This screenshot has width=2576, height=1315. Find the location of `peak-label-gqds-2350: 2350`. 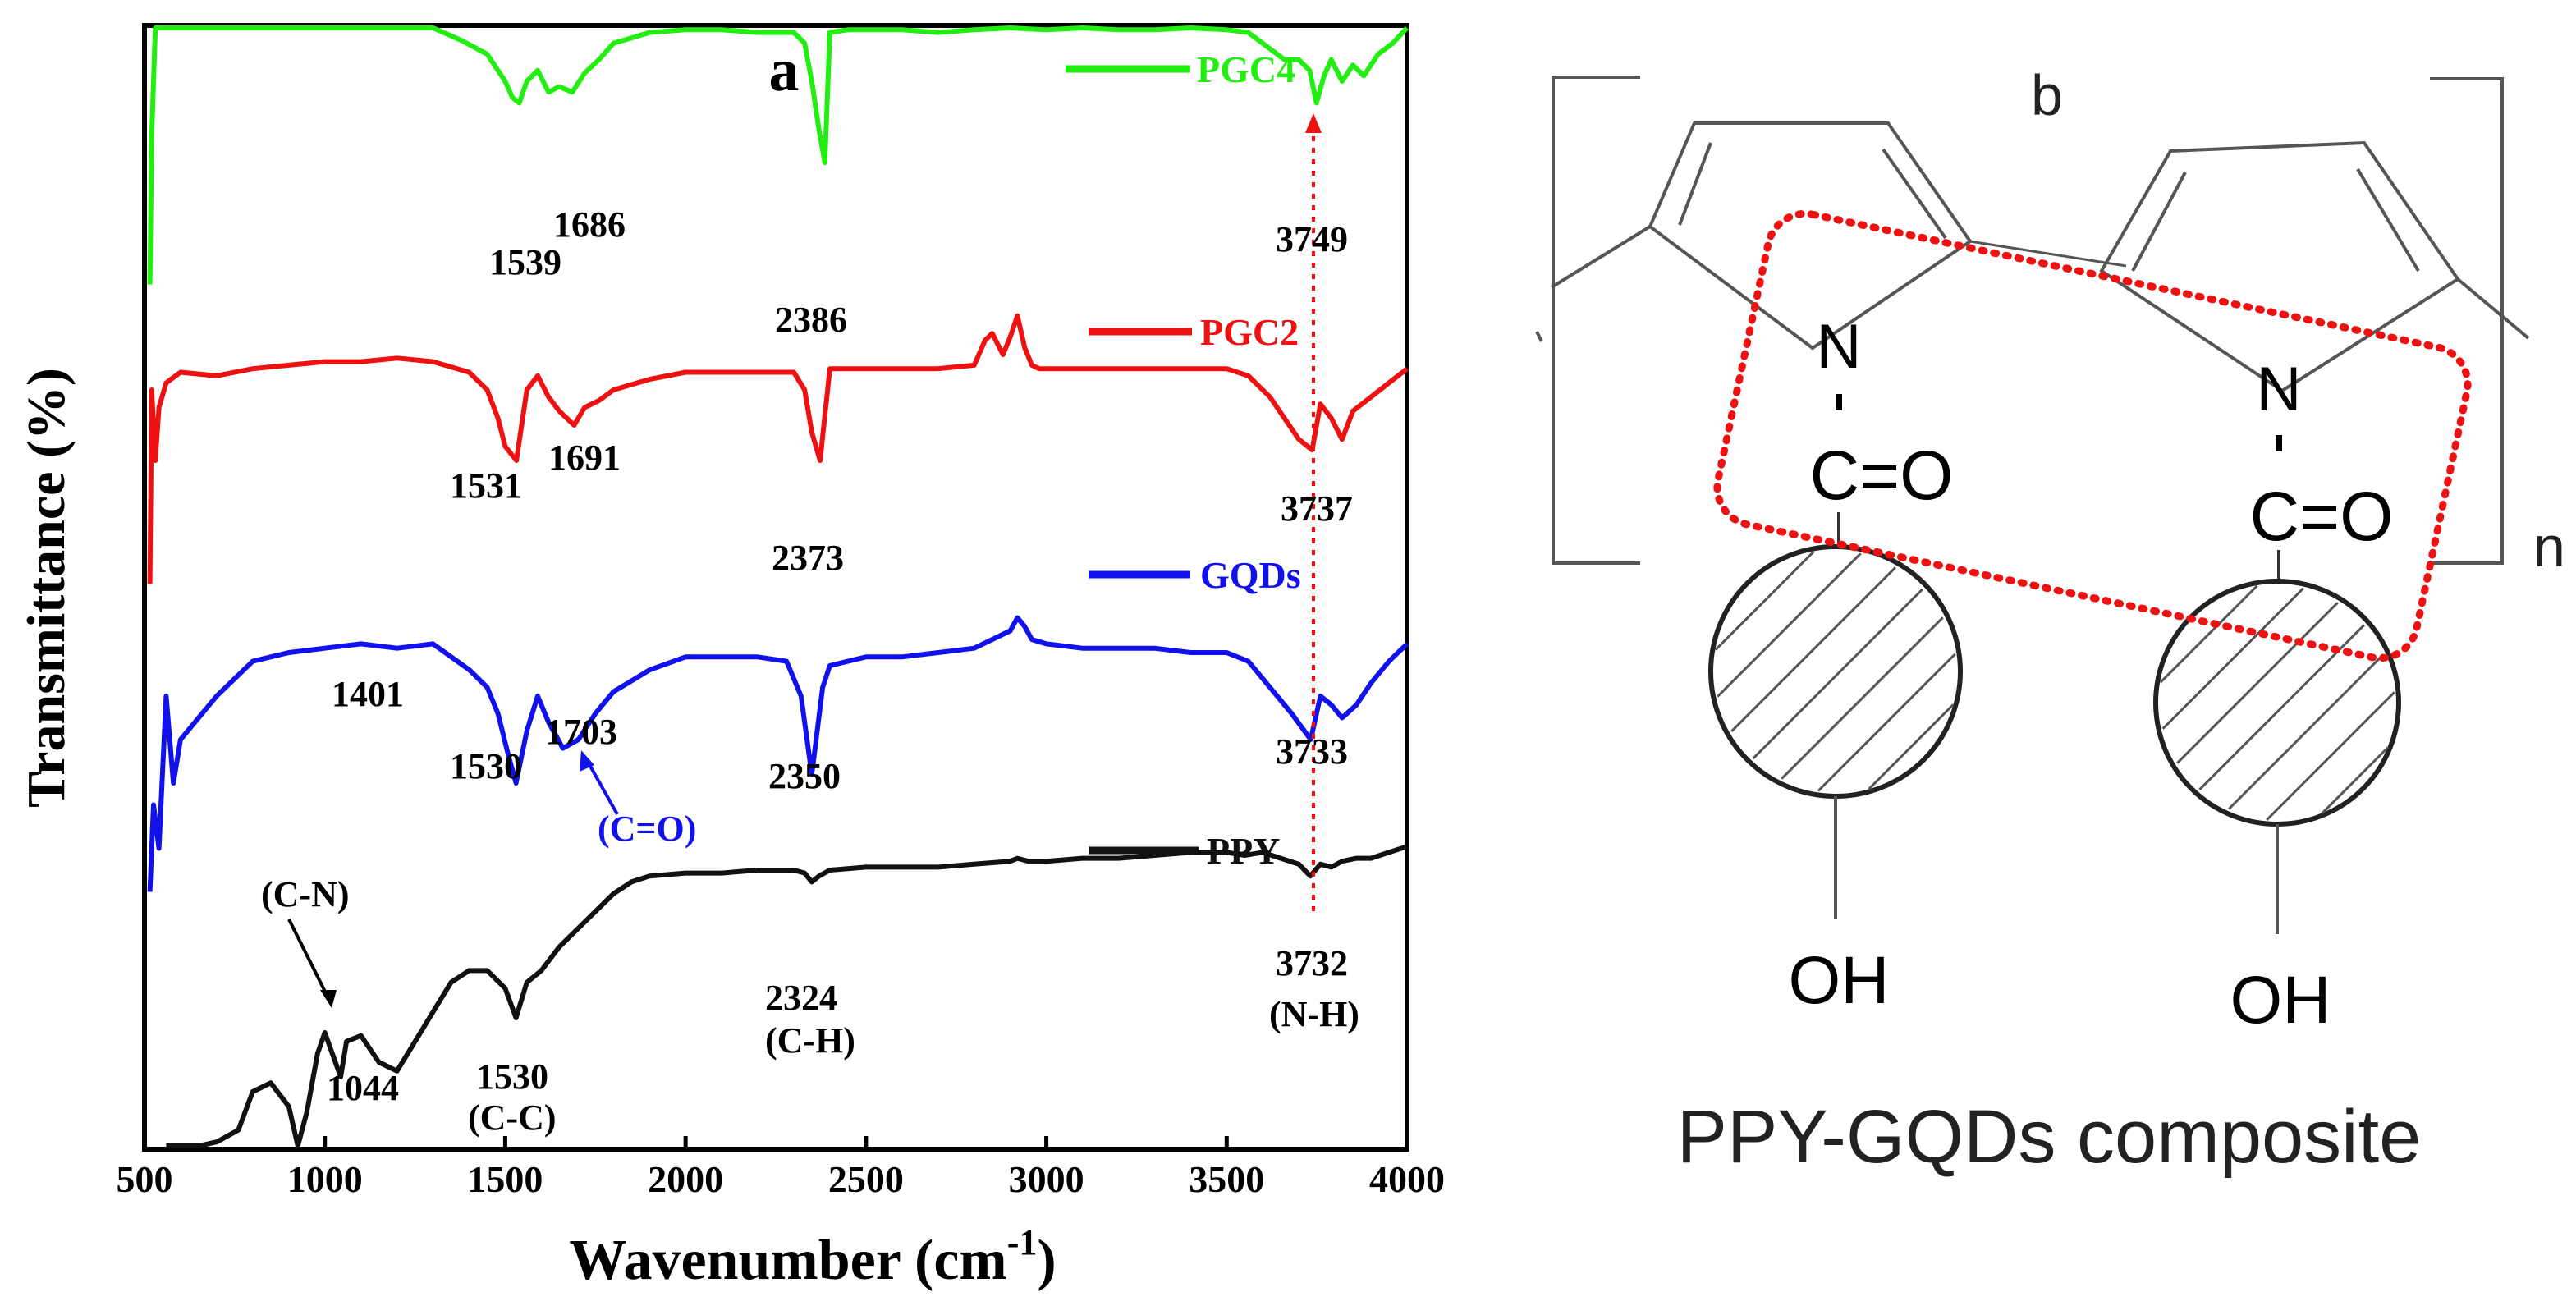

peak-label-gqds-2350: 2350 is located at coordinates (805, 776).